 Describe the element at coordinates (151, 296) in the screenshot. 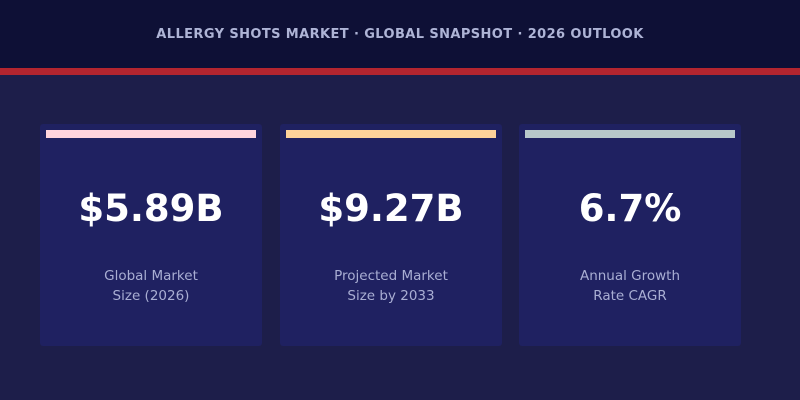

I see `stat-label-line: Size (2026)` at that location.